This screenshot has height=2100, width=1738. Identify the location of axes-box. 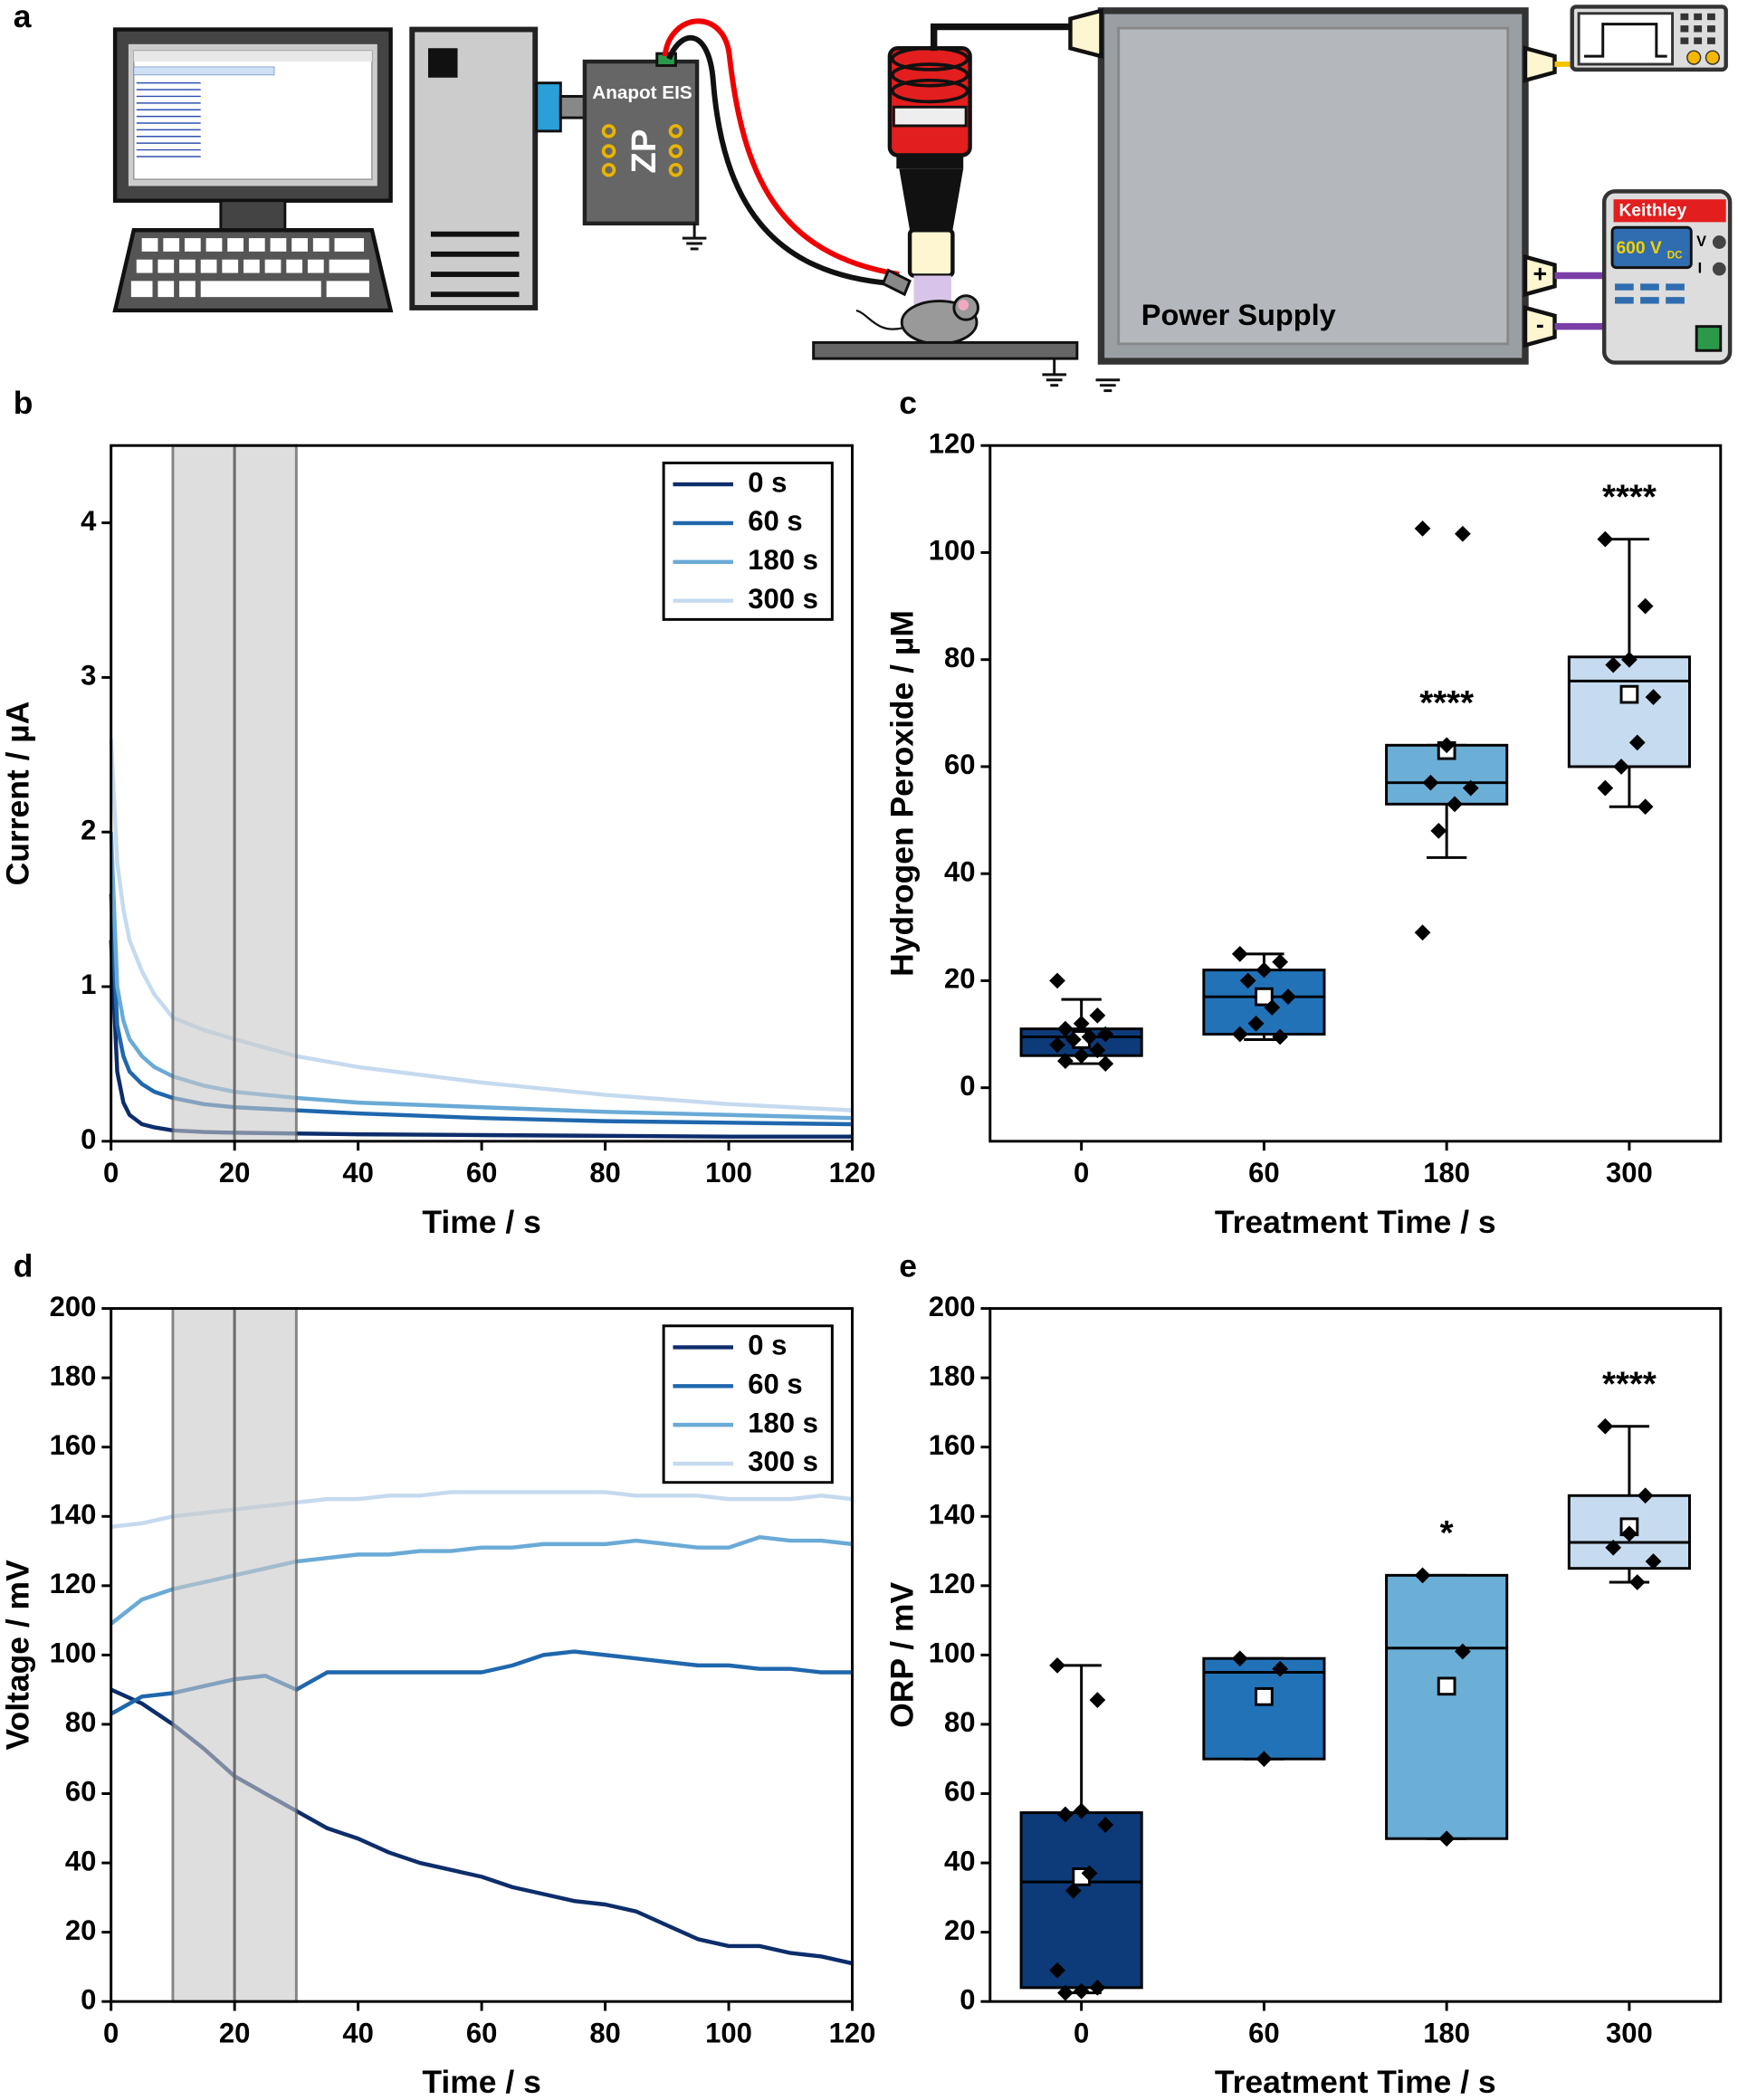
(1355, 793).